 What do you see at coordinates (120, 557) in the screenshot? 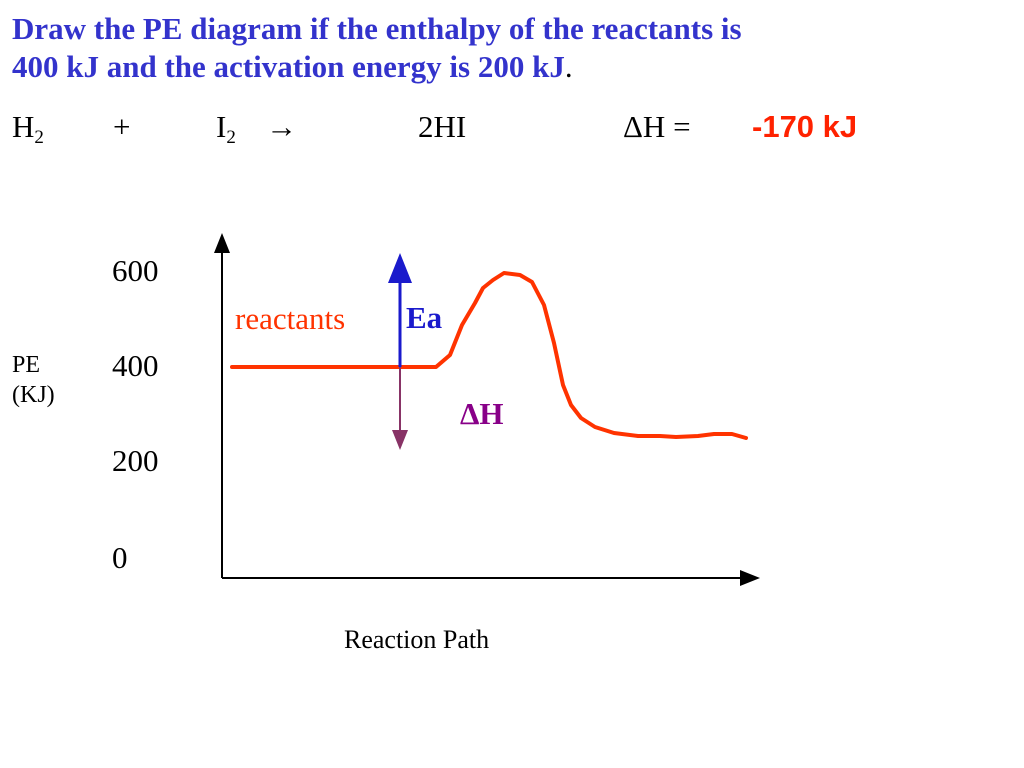
I see `y-tick-0: 0` at bounding box center [120, 557].